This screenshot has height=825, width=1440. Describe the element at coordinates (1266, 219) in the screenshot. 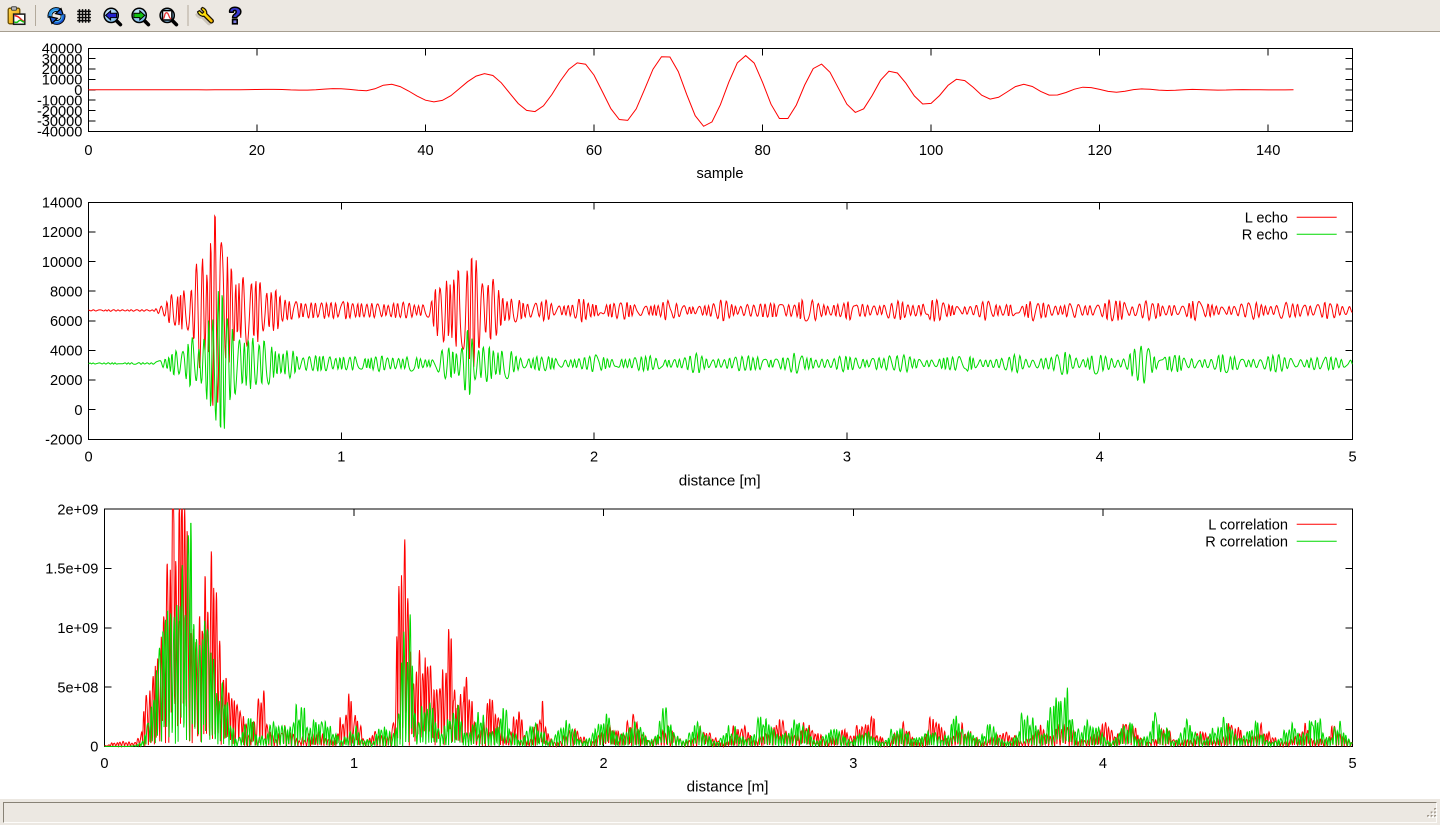

I see `svg-text: L echo` at that location.